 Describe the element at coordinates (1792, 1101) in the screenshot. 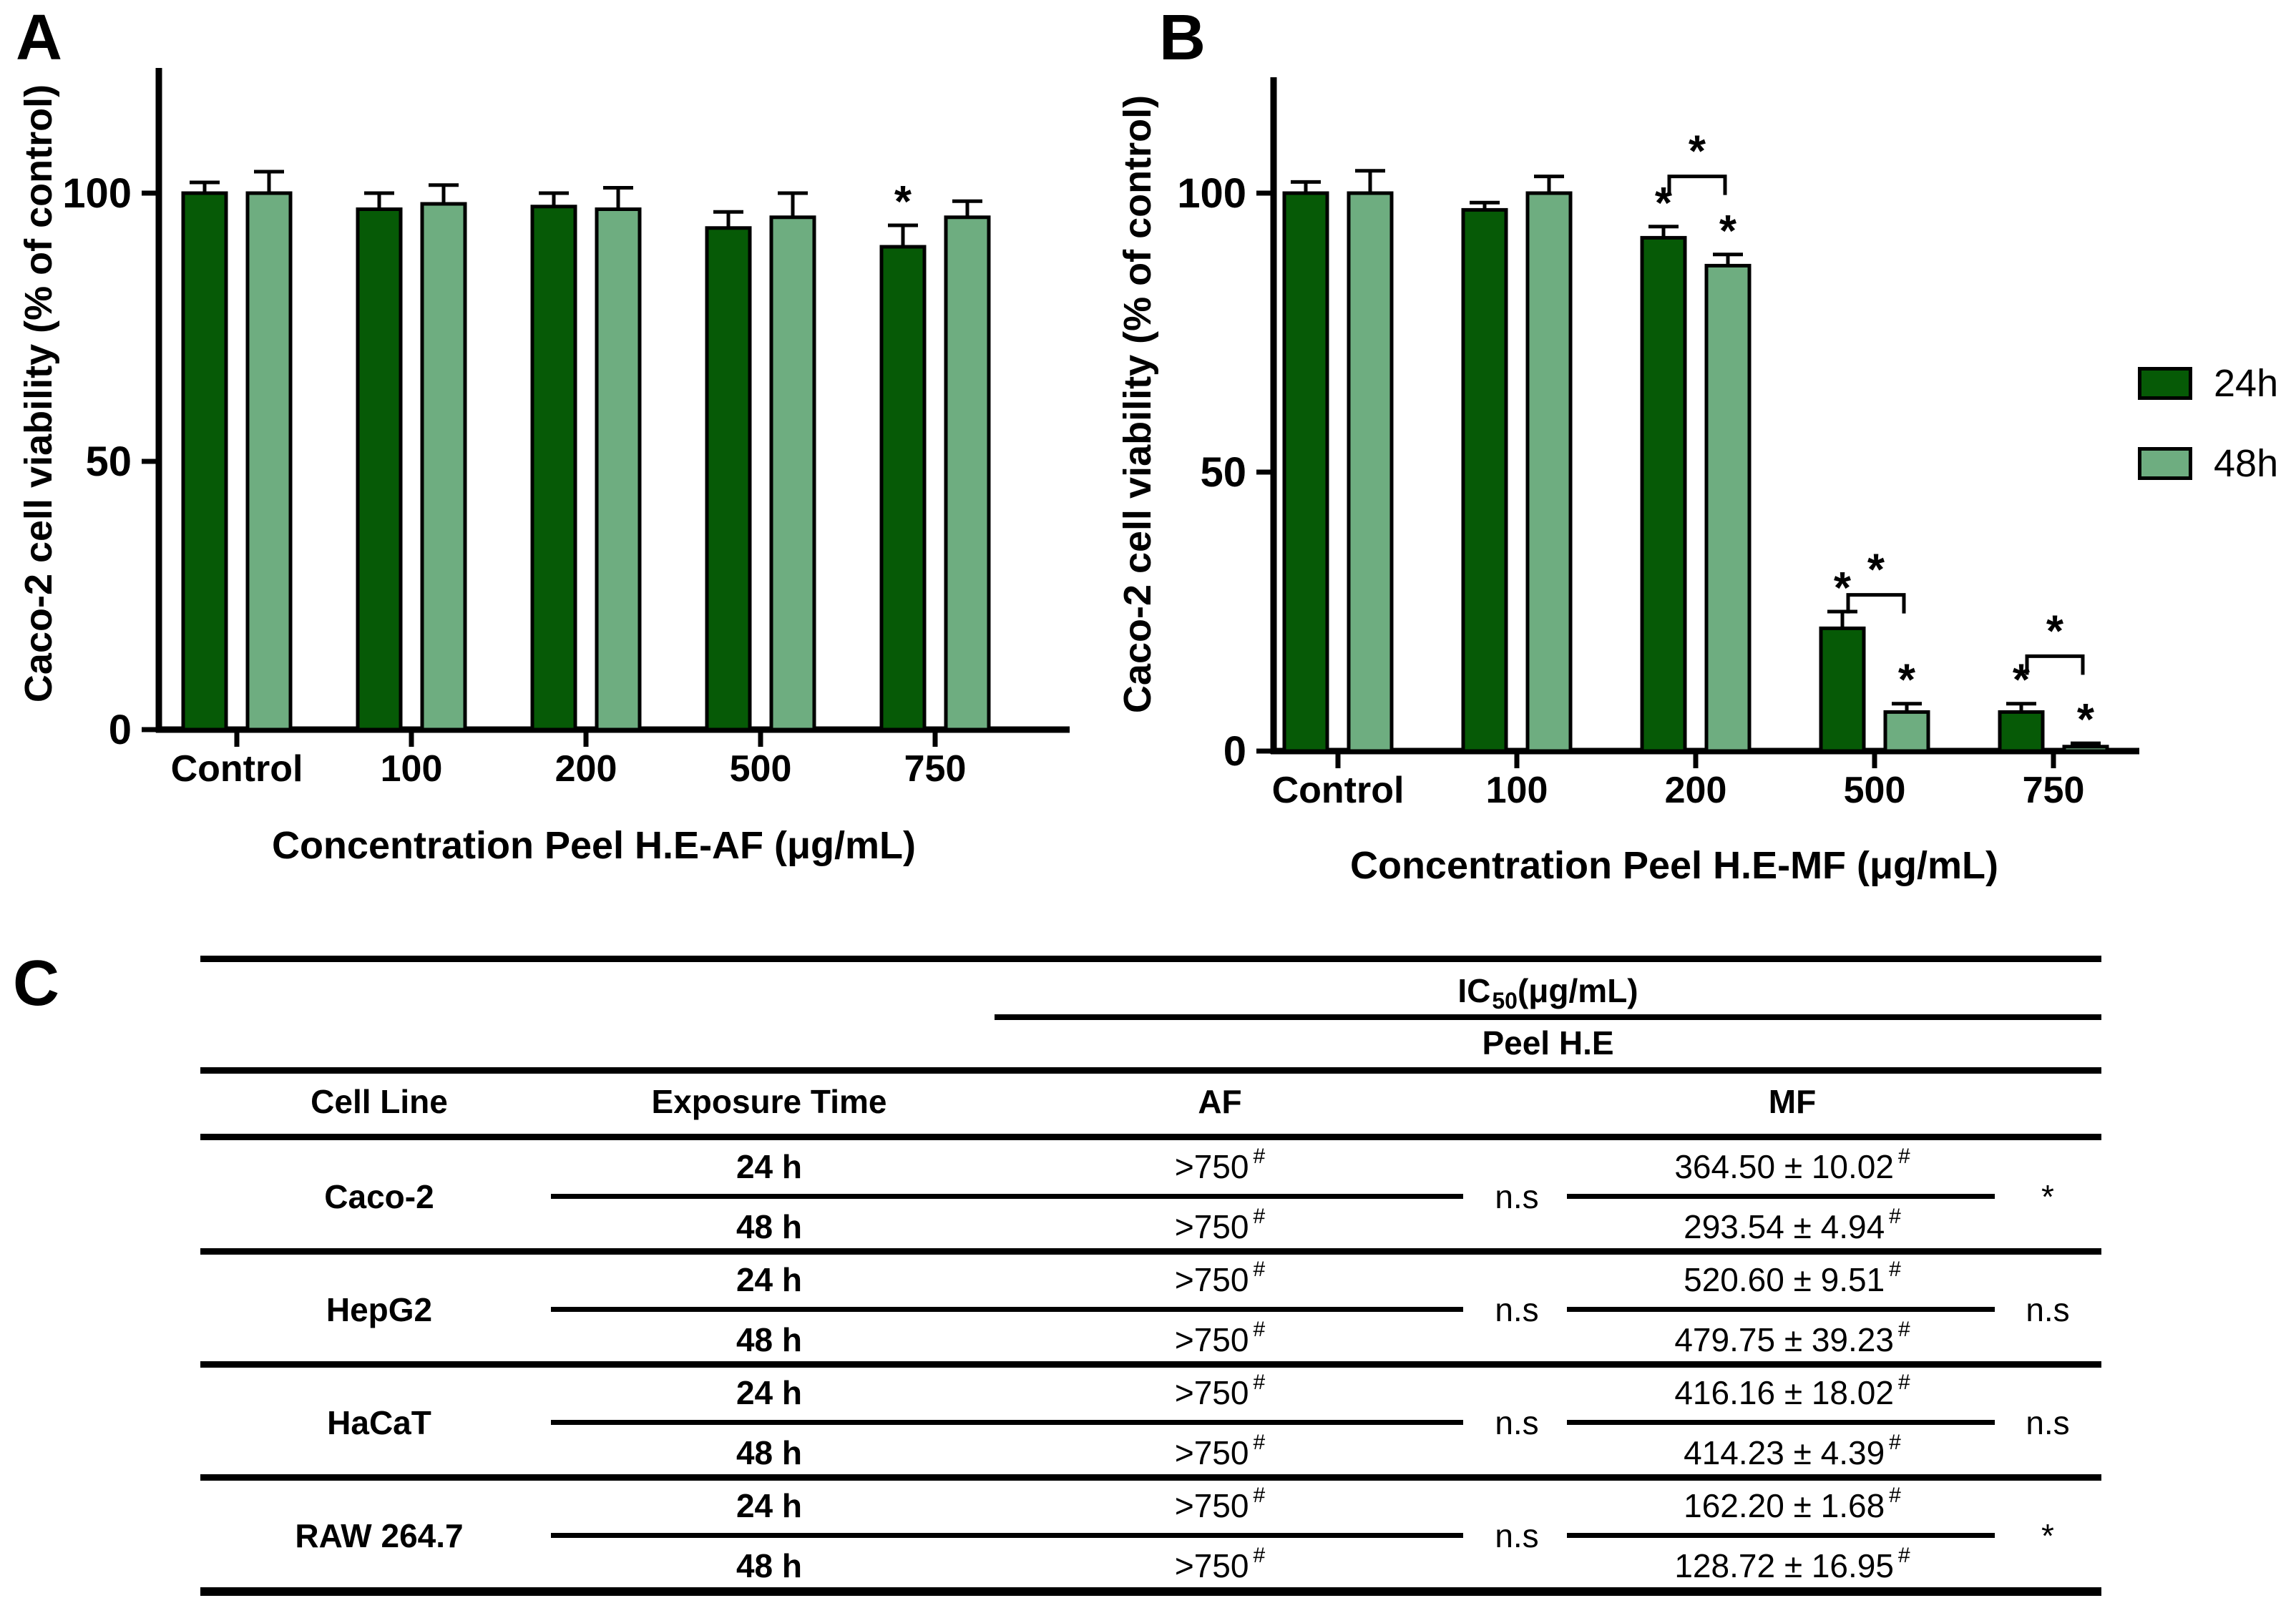

I see `column-header-mf: MF` at that location.